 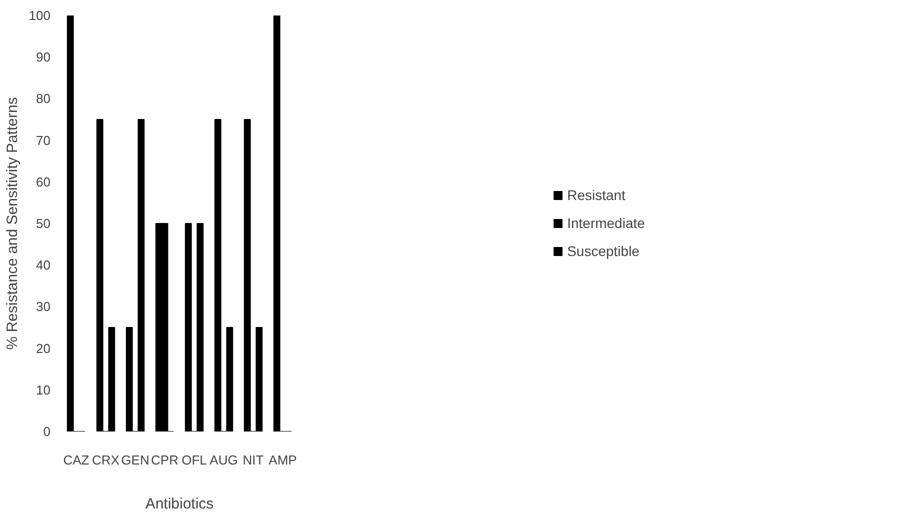 What do you see at coordinates (39, 15) in the screenshot?
I see `y-tick-label: 100` at bounding box center [39, 15].